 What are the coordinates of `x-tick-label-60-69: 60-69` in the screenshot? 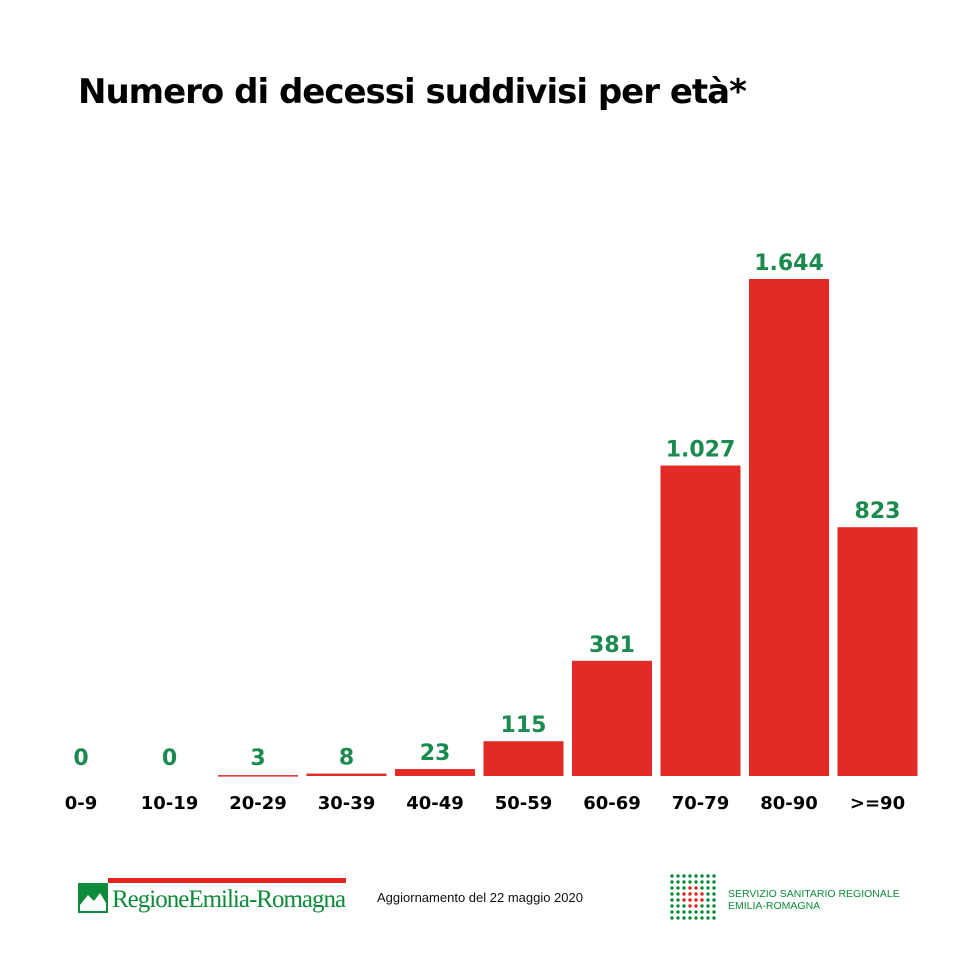 It's located at (612, 803).